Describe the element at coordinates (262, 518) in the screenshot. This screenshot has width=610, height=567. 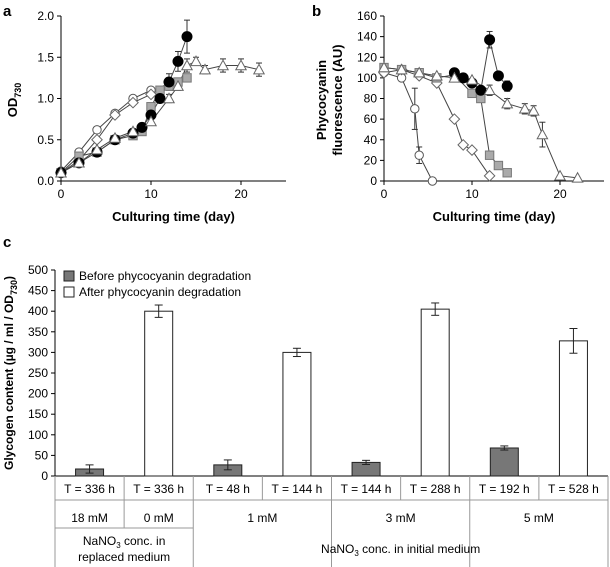
I see `group-label: 1 mM` at that location.